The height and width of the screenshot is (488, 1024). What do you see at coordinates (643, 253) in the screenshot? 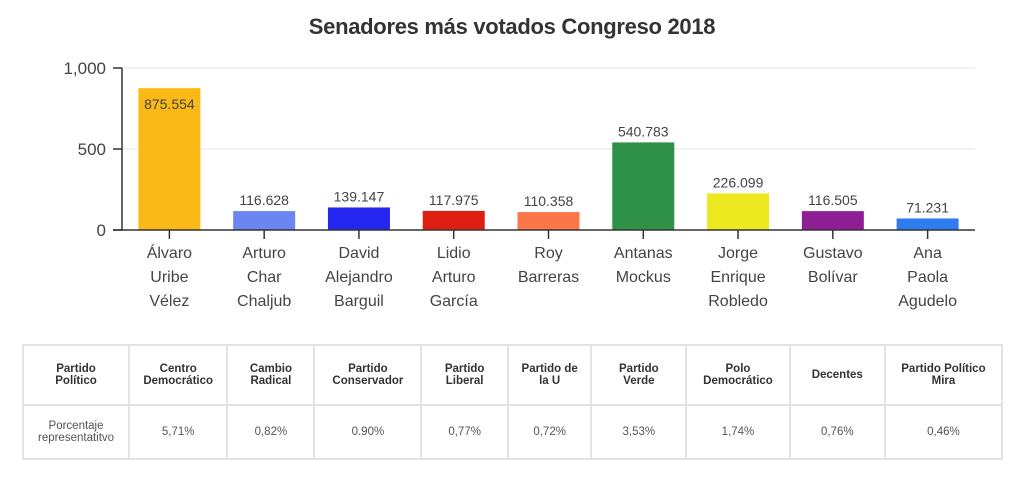
I see `x-tick-label: Antanas` at bounding box center [643, 253].